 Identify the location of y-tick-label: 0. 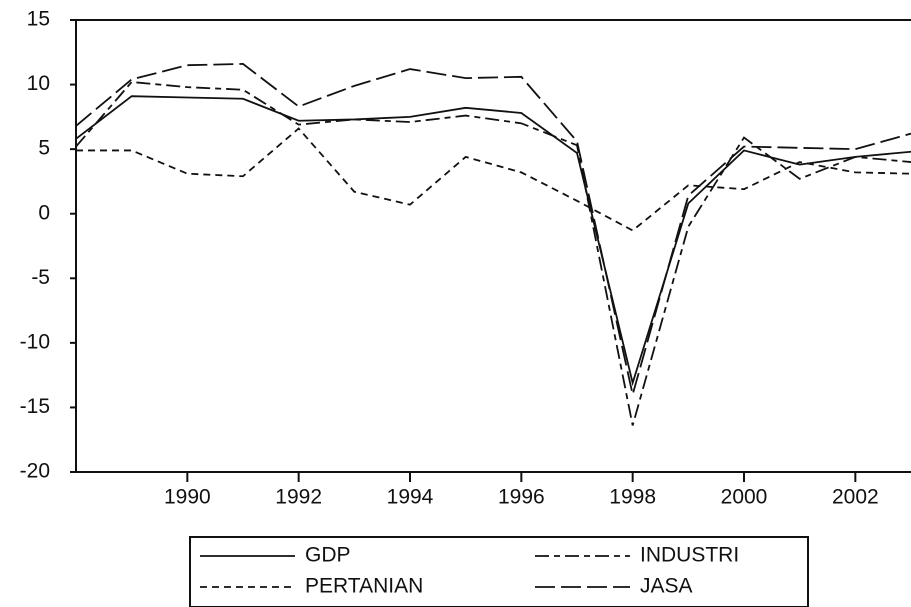
(44, 212).